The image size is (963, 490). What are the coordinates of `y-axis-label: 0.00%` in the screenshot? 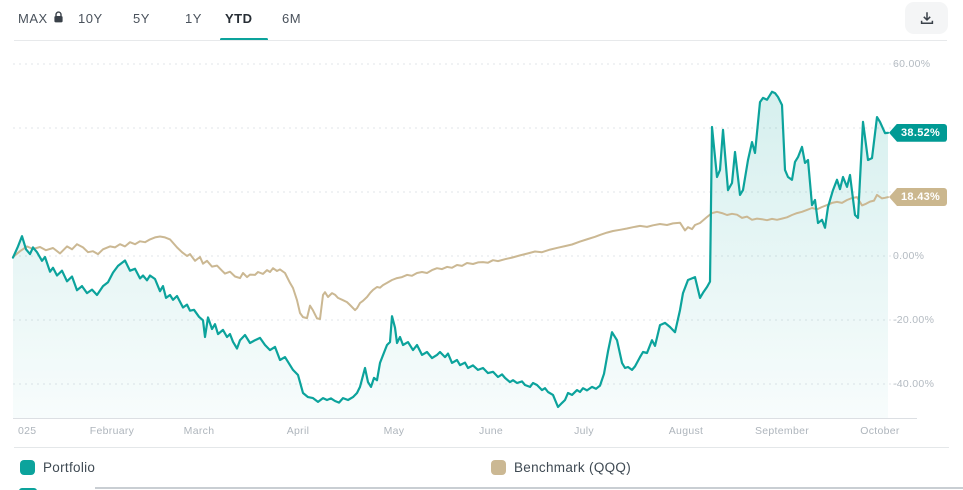 It's located at (909, 256).